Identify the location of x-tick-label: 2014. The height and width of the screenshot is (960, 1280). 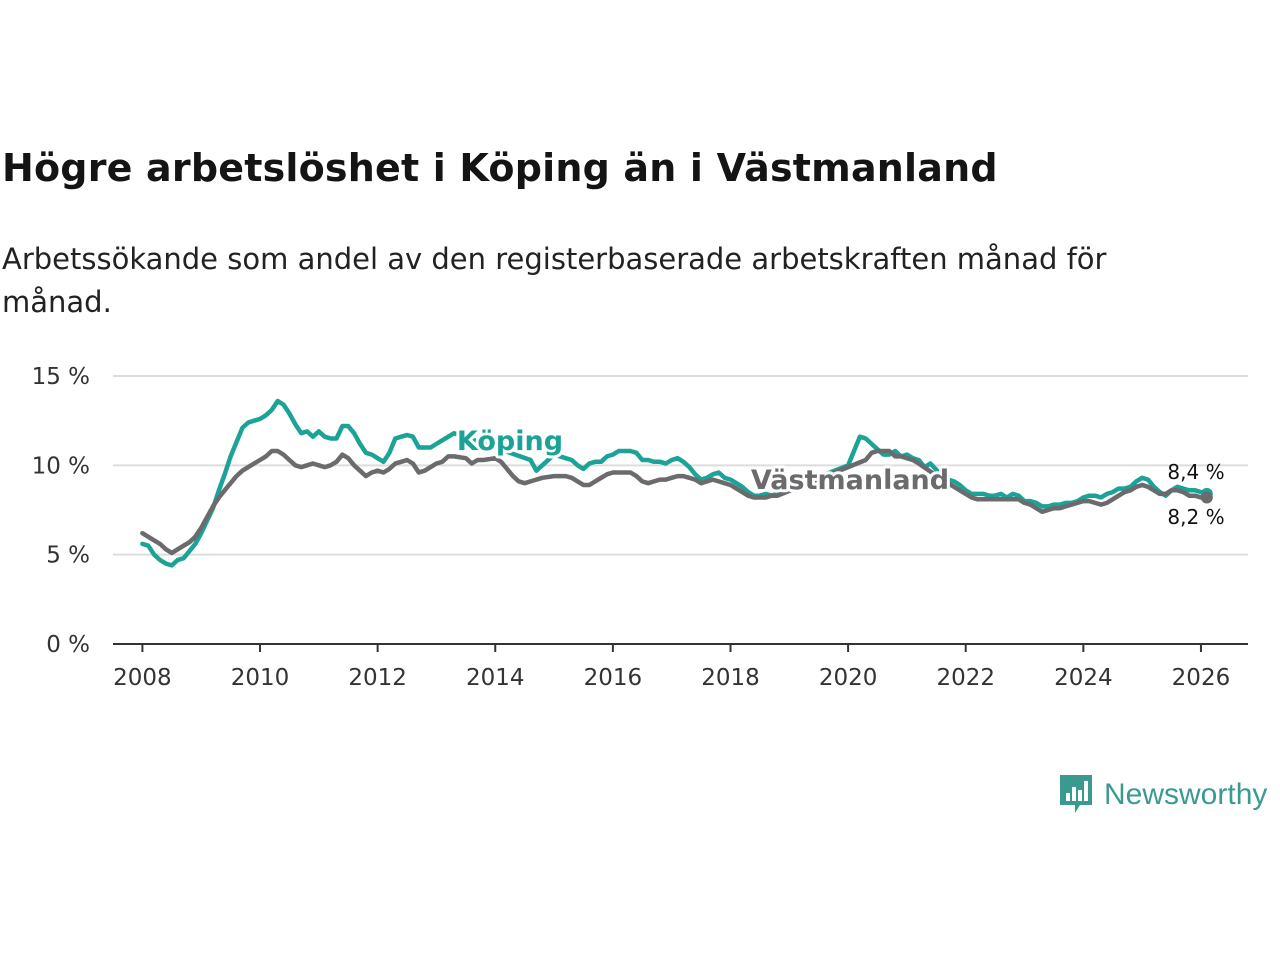
(495, 678).